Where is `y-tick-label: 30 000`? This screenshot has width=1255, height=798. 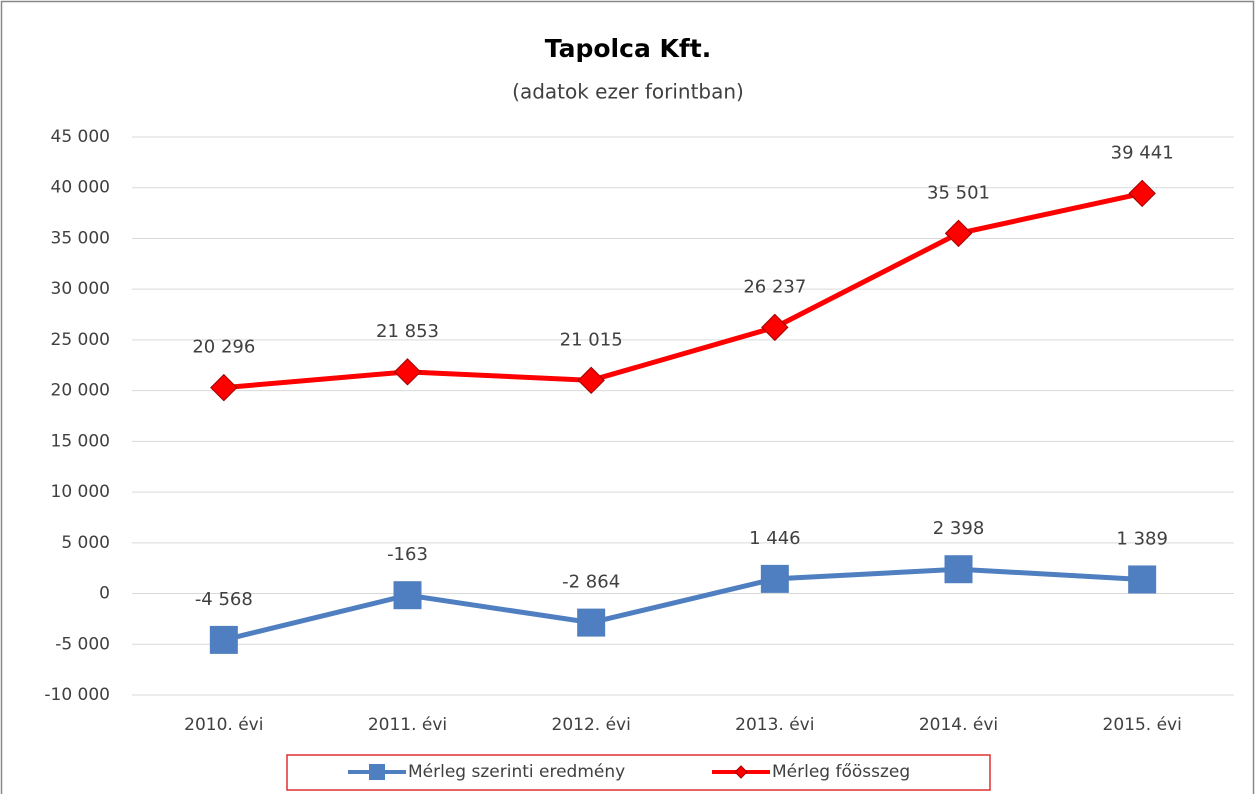
y-tick-label: 30 000 is located at coordinates (80, 289).